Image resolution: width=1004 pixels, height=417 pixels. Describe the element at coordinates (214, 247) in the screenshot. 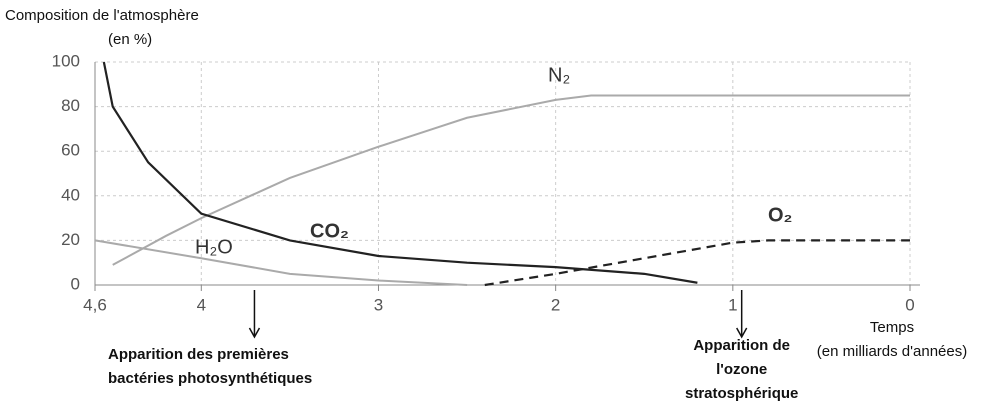

I see `series-label: H₂O` at that location.